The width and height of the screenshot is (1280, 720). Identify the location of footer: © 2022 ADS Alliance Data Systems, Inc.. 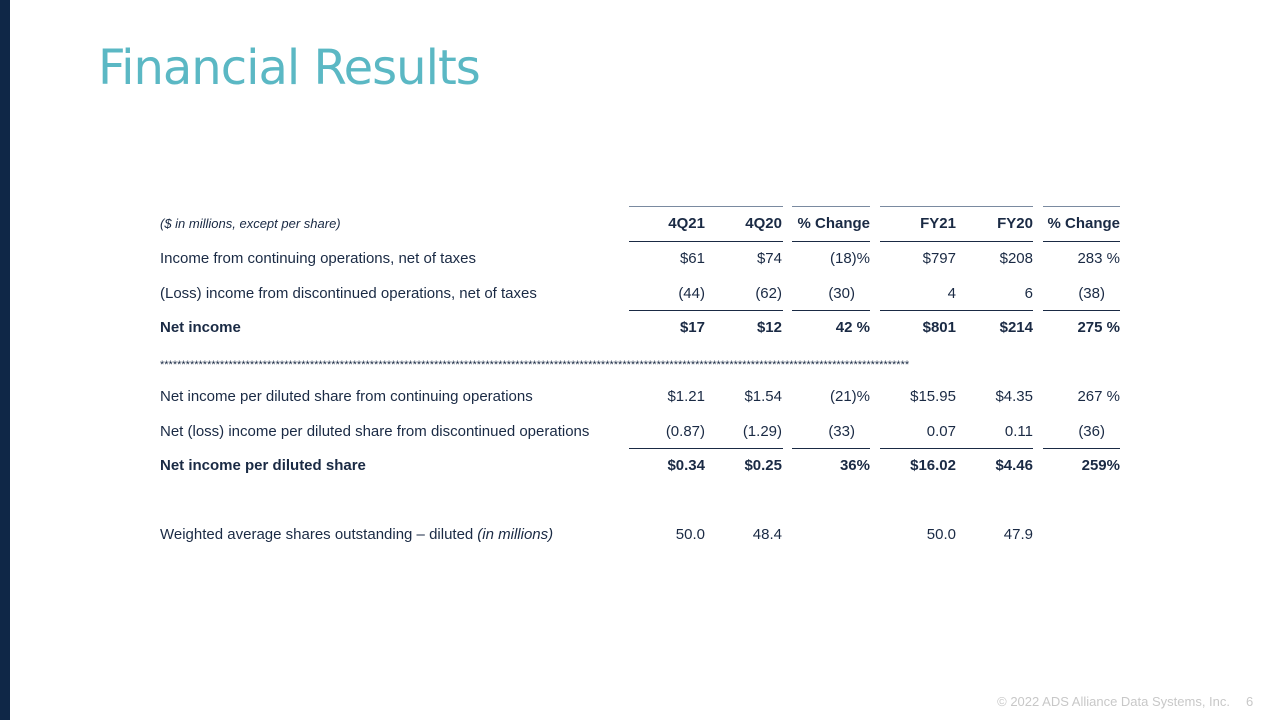
(1113, 701).